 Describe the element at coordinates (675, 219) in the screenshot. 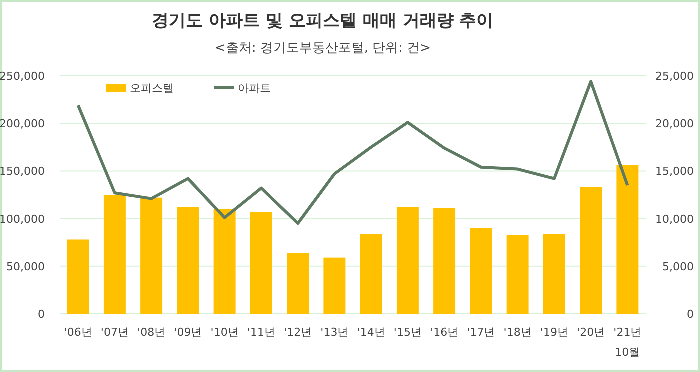

I see `y2-tick-label: 10,000` at that location.